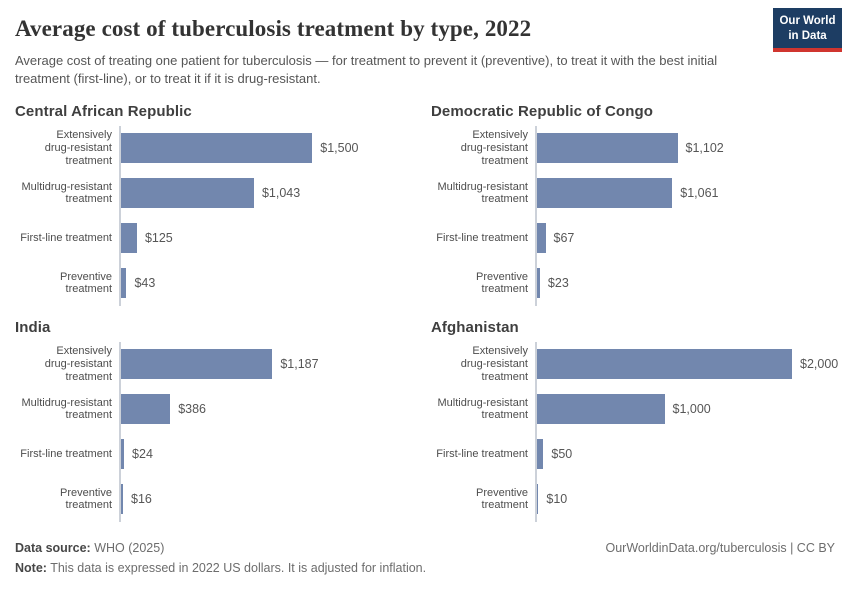  What do you see at coordinates (557, 499) in the screenshot?
I see `value-label: $10` at bounding box center [557, 499].